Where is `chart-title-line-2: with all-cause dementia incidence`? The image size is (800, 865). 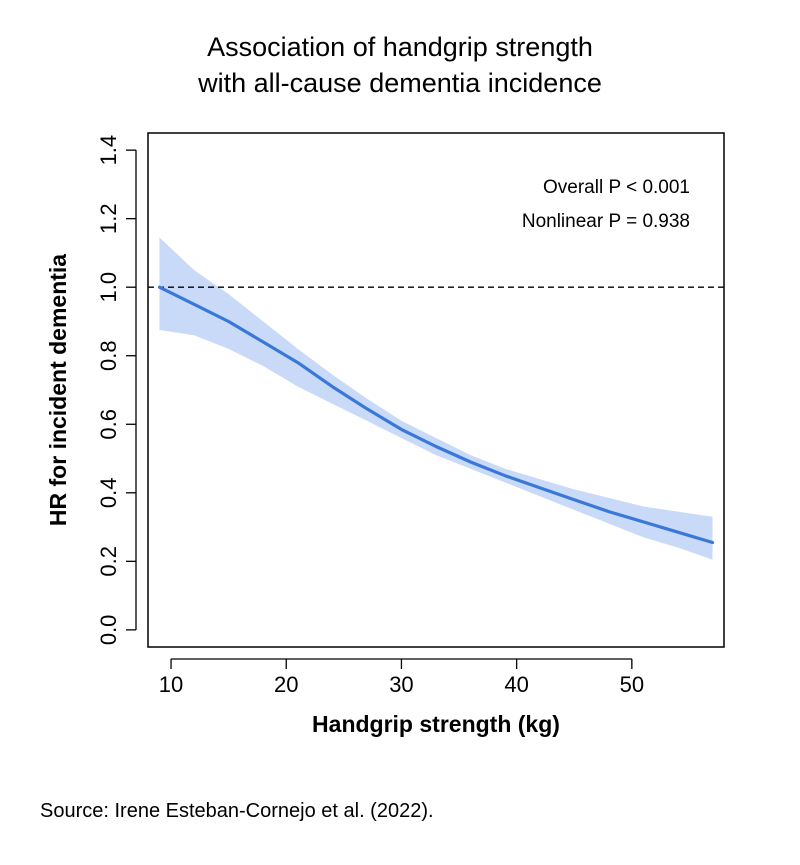
chart-title-line-2: with all-cause dementia incidence is located at coordinates (400, 83).